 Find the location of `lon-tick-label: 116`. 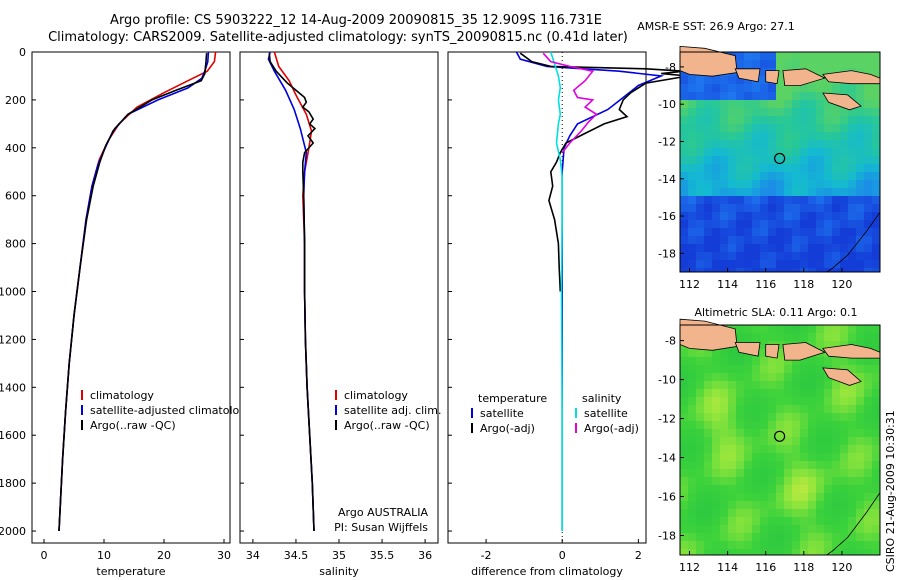

lon-tick-label: 116 is located at coordinates (765, 567).